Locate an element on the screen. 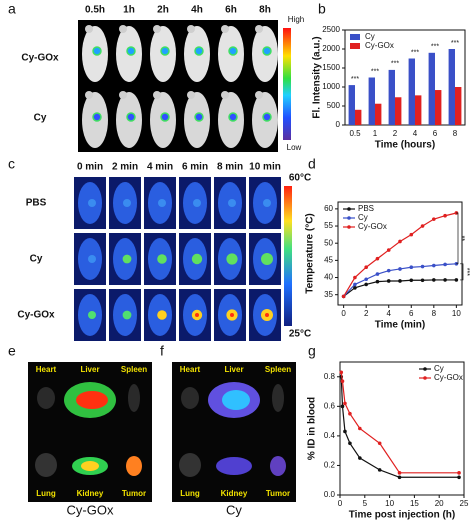  row-label: PBS is located at coordinates (36, 203).